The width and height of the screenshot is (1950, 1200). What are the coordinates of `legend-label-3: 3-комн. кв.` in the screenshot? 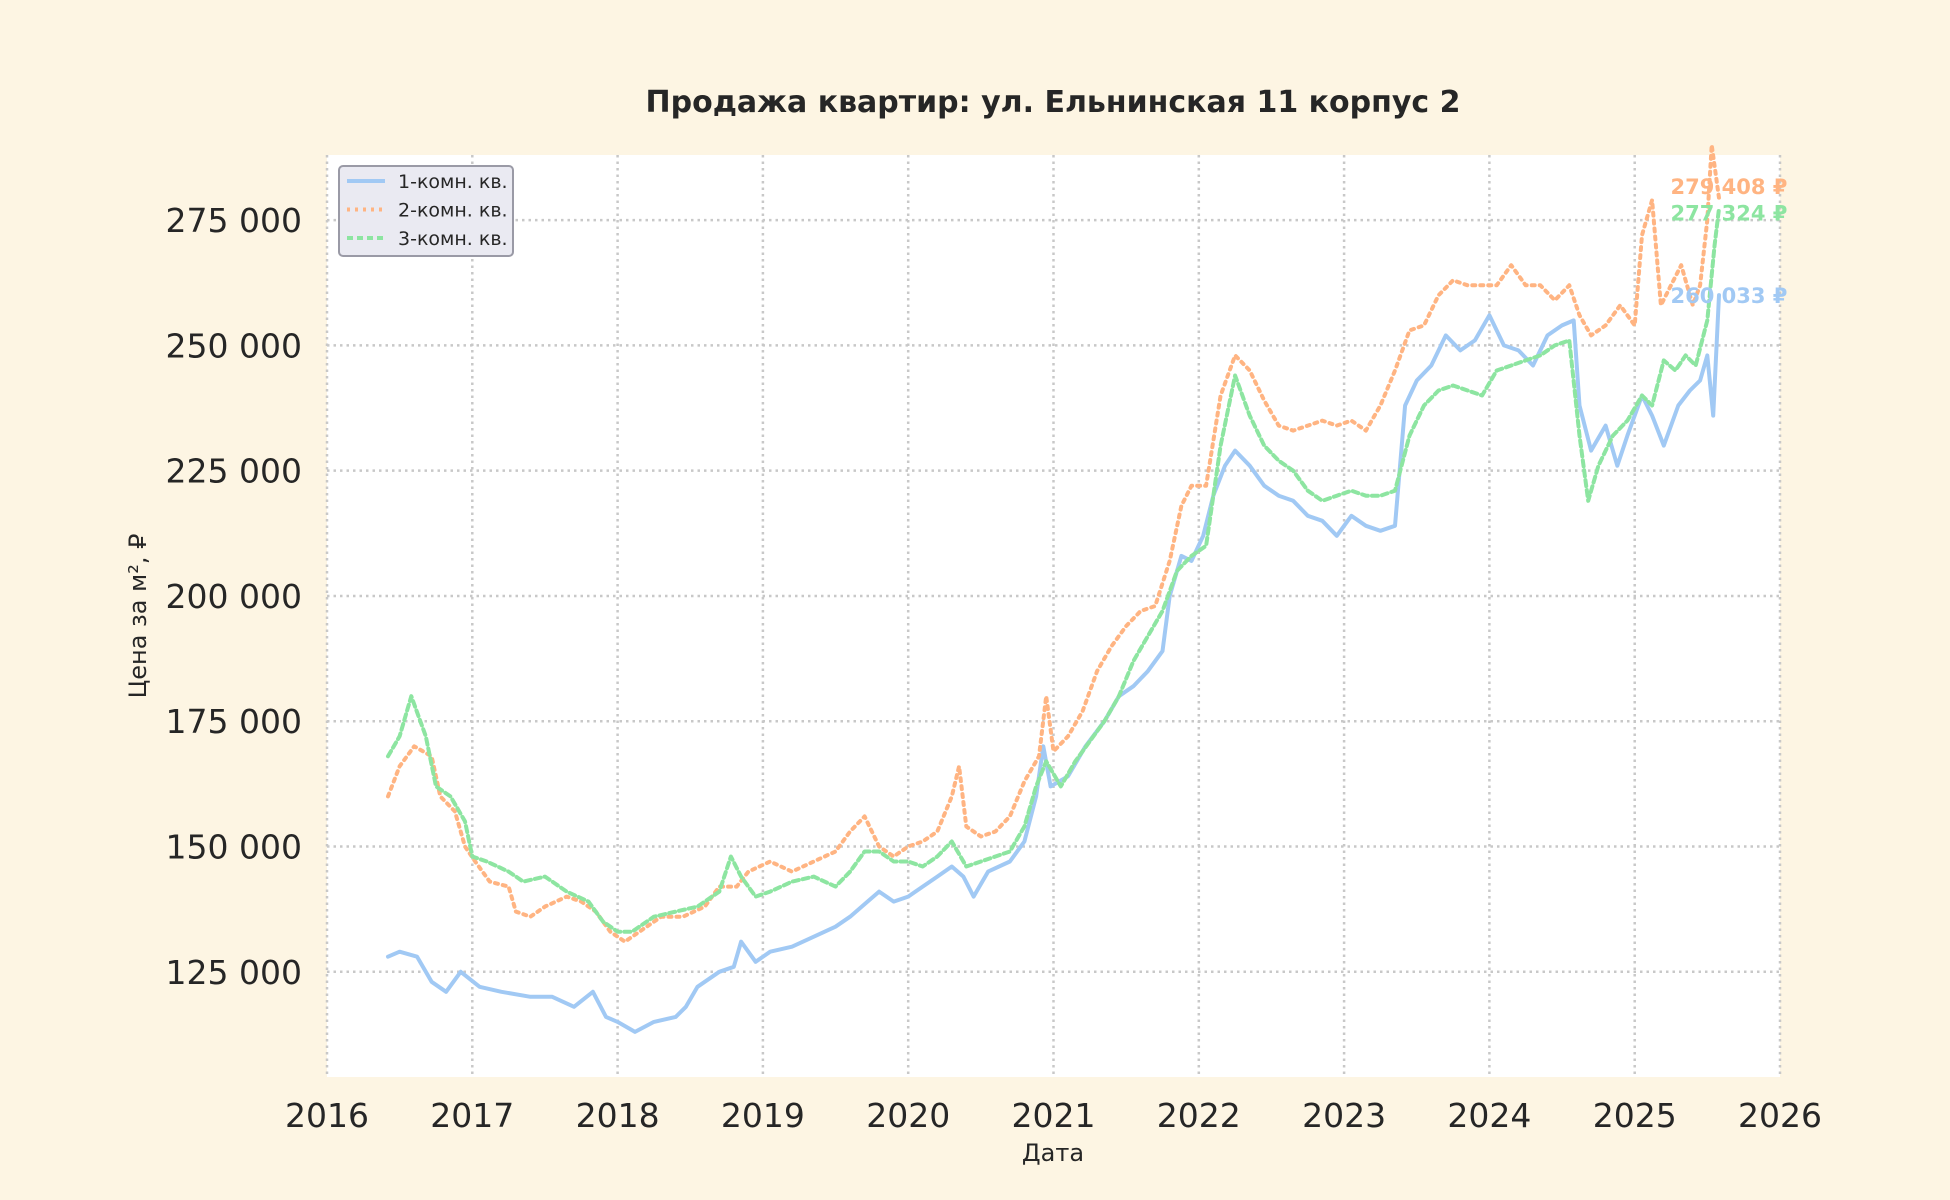 It's located at (453, 239).